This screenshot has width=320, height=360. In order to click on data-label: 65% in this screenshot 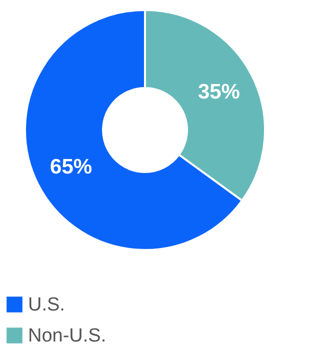, I will do `click(71, 167)`.